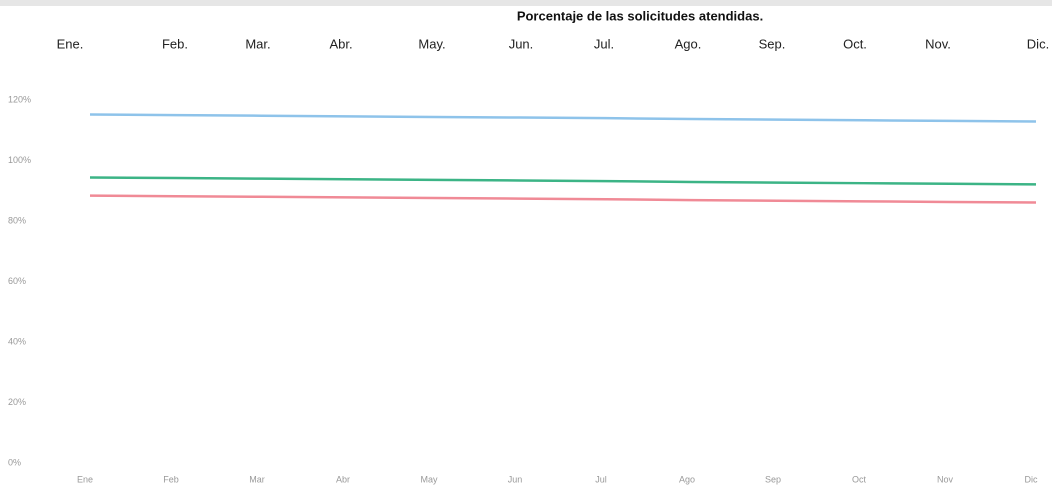  What do you see at coordinates (19, 160) in the screenshot?
I see `y-tick-label: 100%` at bounding box center [19, 160].